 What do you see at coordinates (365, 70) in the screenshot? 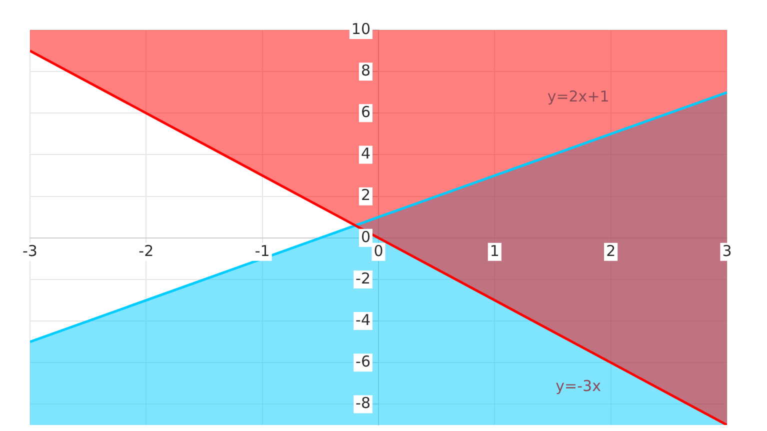
I see `y-tick-label: 8` at bounding box center [365, 70].